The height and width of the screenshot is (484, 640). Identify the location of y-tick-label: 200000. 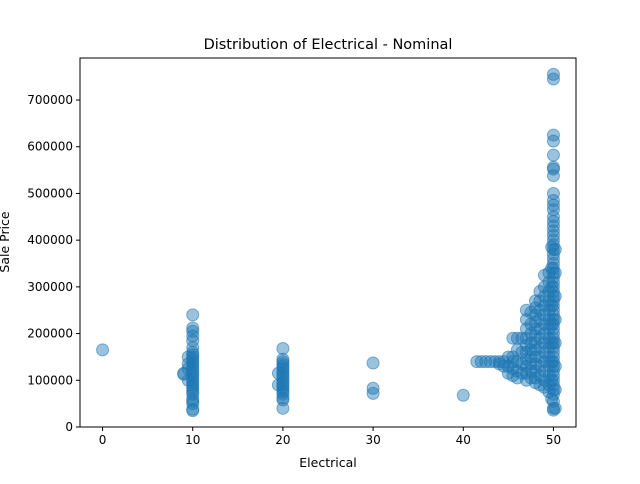
(50, 334).